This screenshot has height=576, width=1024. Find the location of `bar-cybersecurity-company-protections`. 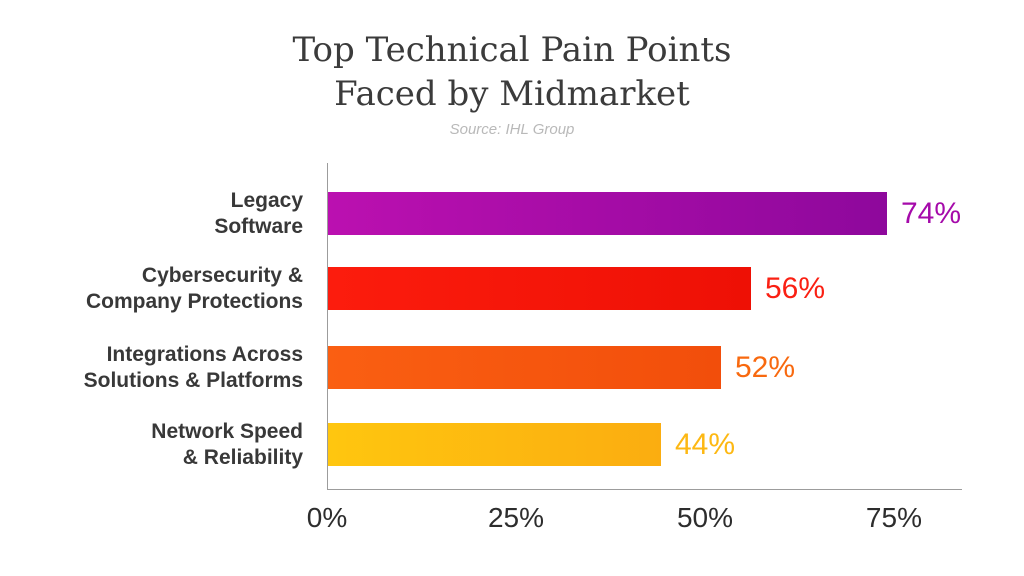

bar-cybersecurity-company-protections is located at coordinates (539, 288).